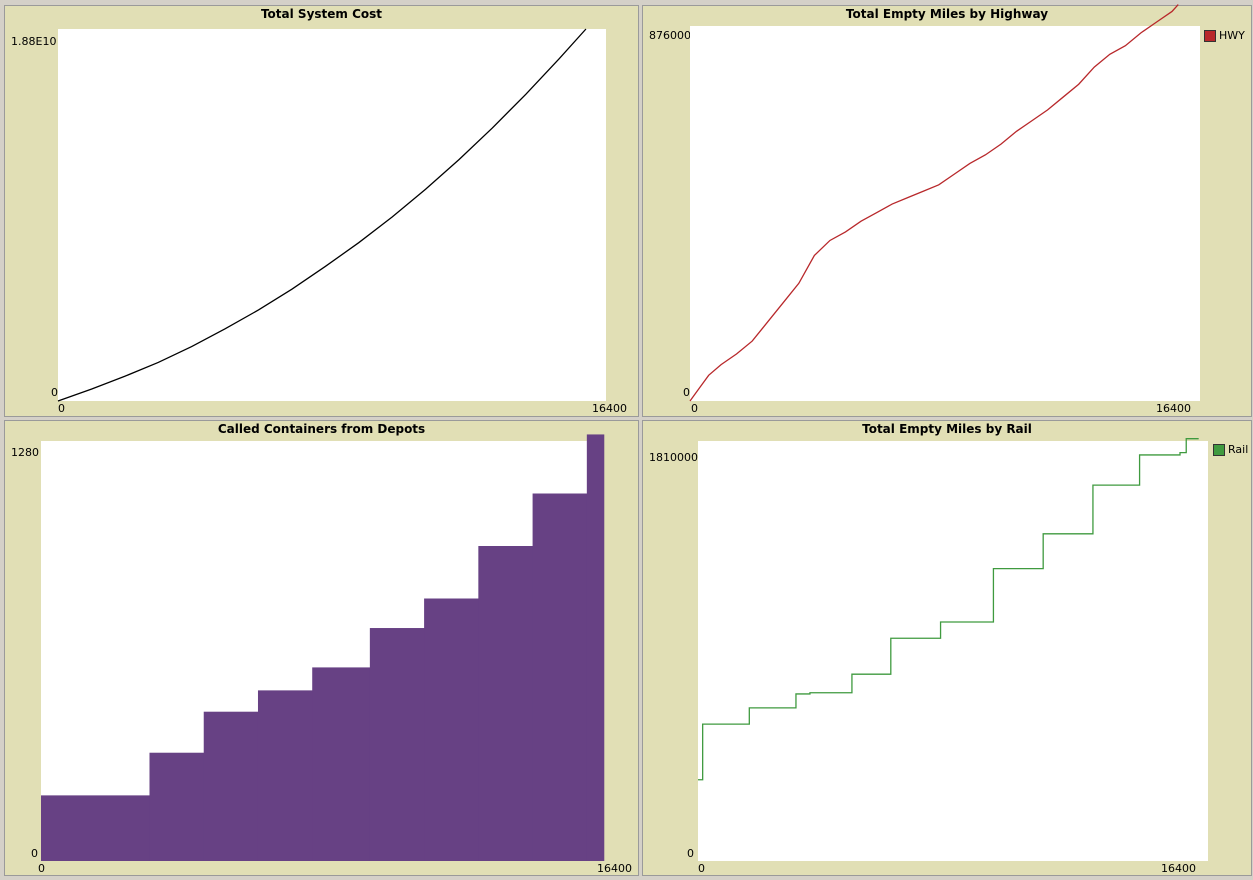 Image resolution: width=1253 pixels, height=880 pixels. I want to click on legend: Rail, so click(1230, 449).